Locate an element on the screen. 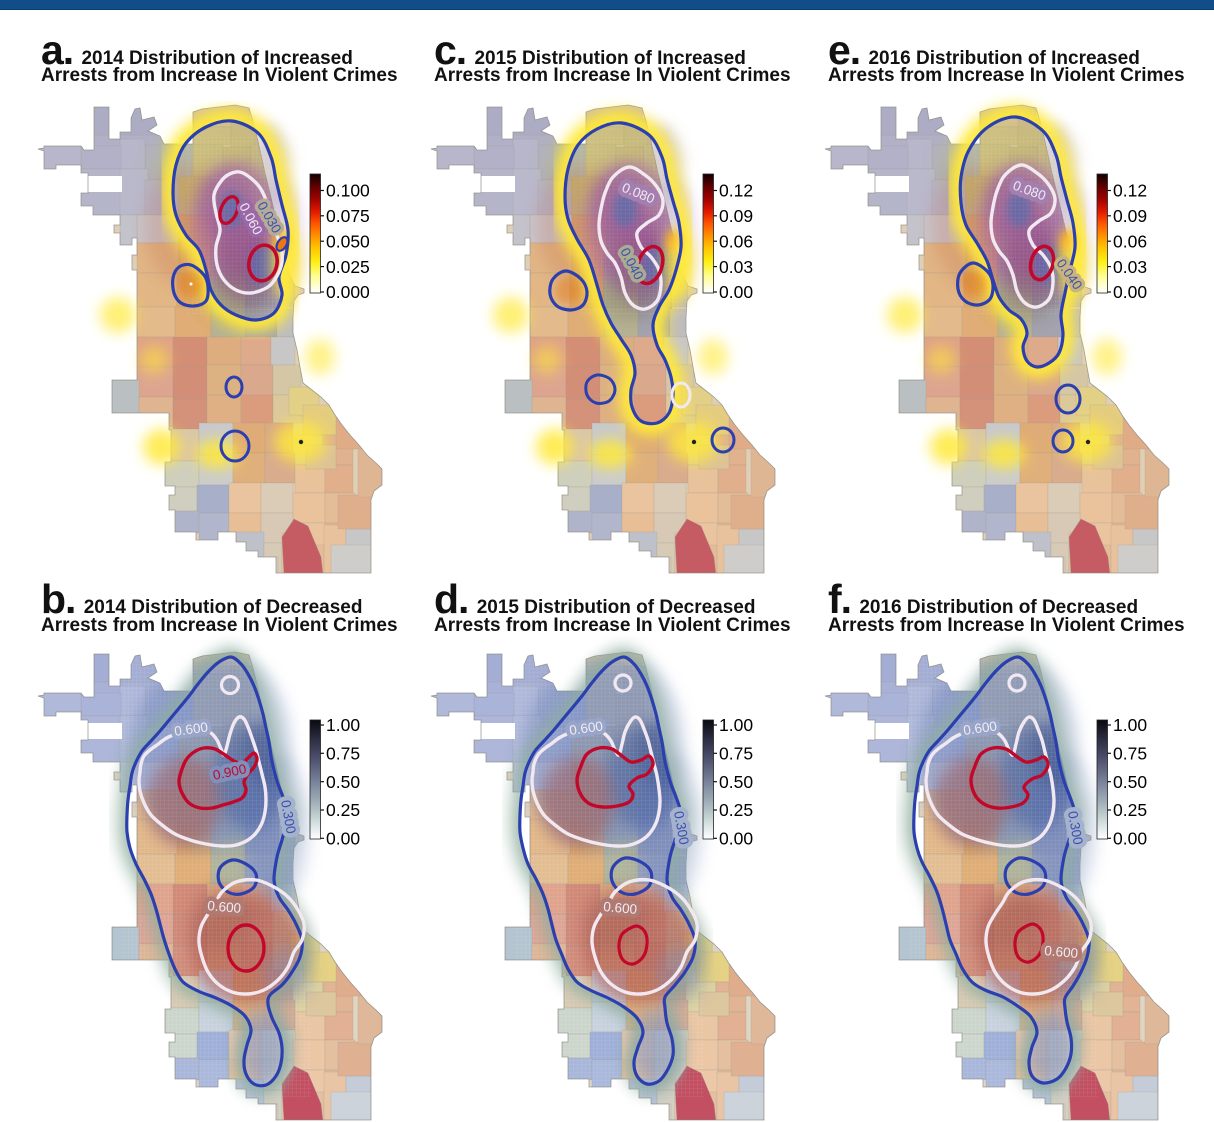 The image size is (1214, 1122). svg-text: 0.050 is located at coordinates (348, 241).